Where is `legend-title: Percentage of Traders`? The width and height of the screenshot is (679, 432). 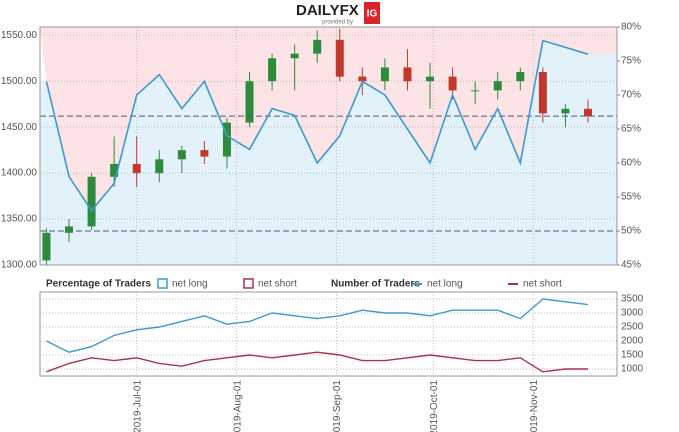 legend-title: Percentage of Traders is located at coordinates (98, 284).